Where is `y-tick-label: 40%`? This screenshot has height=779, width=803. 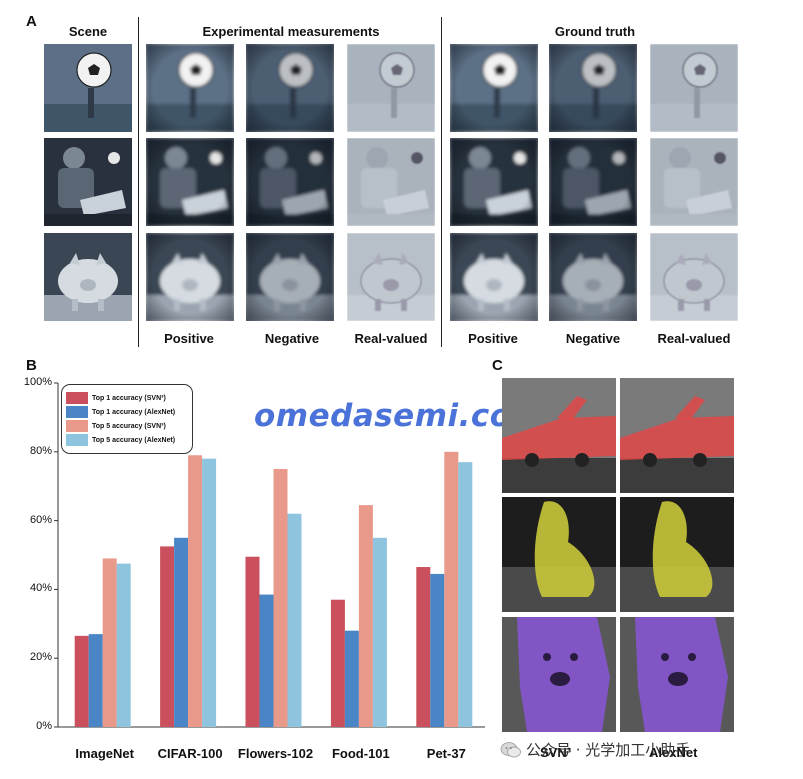 y-tick-label: 40% is located at coordinates (40, 588).